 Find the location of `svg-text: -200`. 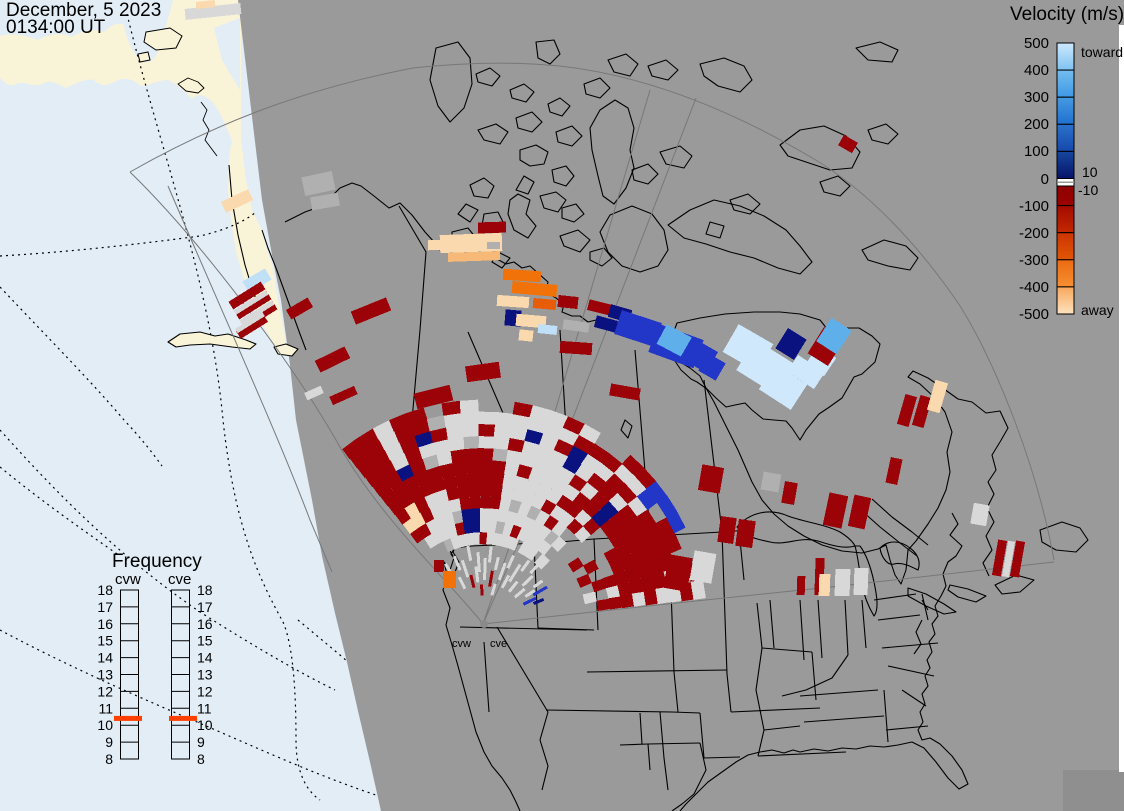

svg-text: -200 is located at coordinates (1034, 233).